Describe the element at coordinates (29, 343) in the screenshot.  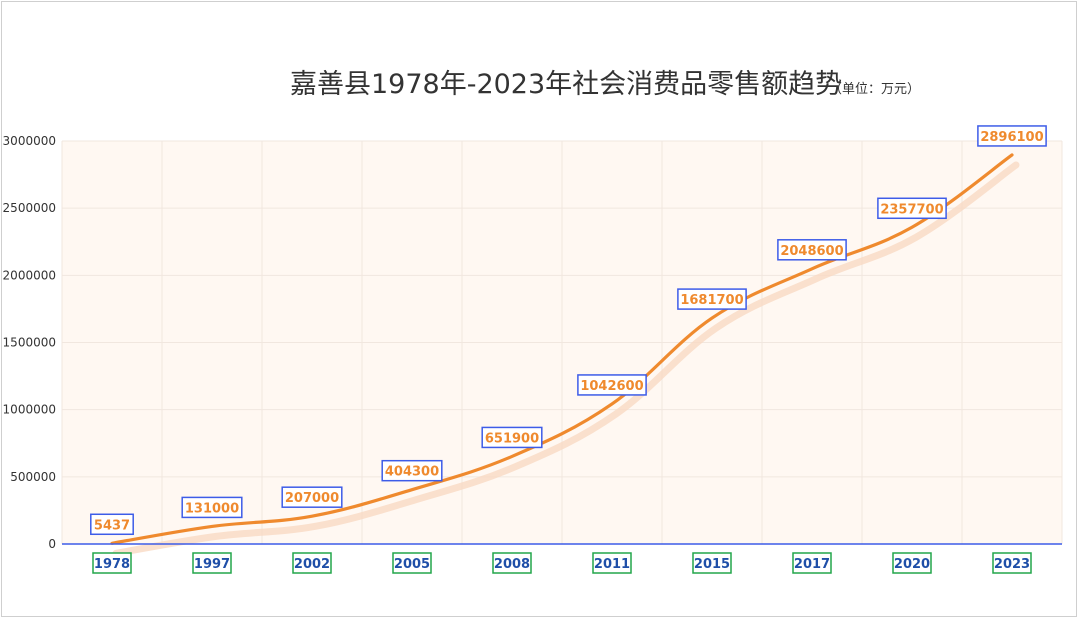
I see `y-tick-label: 1500000` at that location.